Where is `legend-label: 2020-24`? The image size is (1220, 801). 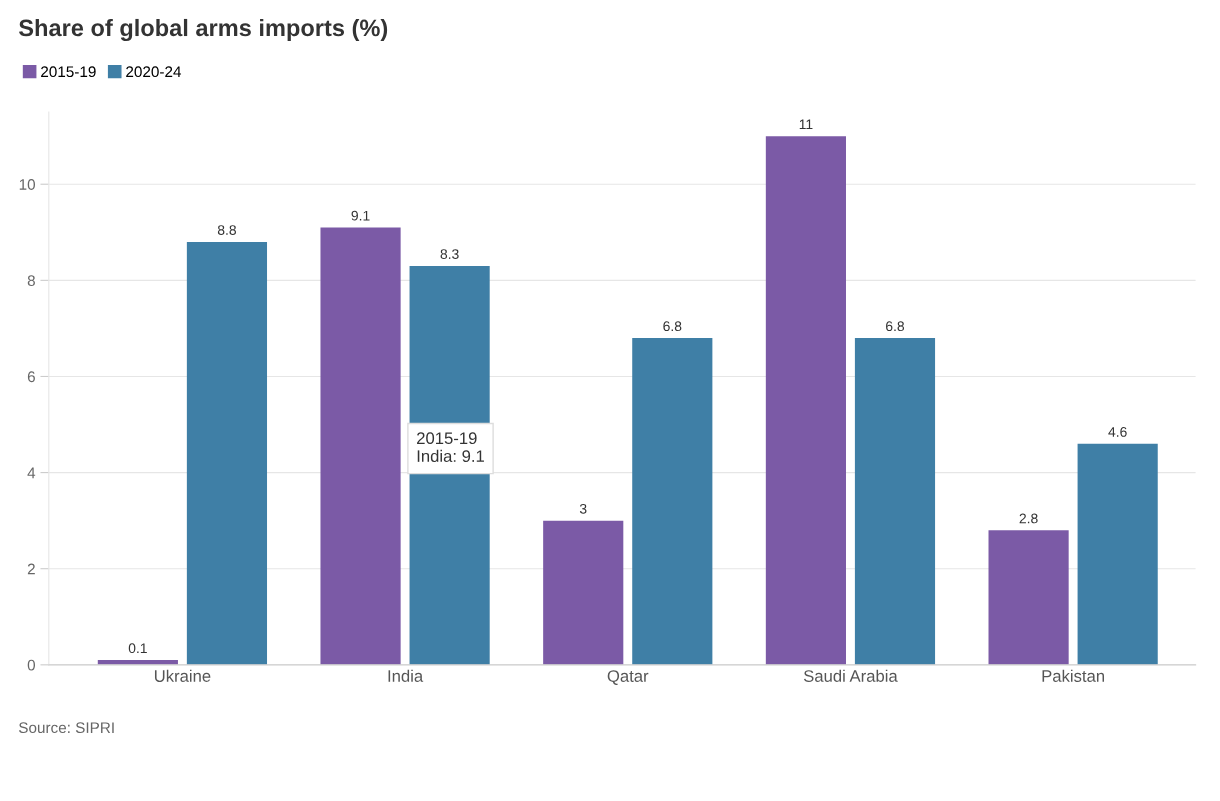 legend-label: 2020-24 is located at coordinates (154, 72).